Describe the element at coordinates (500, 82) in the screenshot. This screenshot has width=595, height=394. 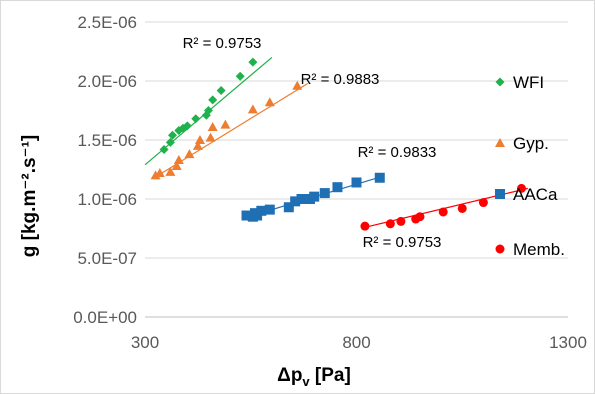
I see `legend-marker-wfi` at that location.